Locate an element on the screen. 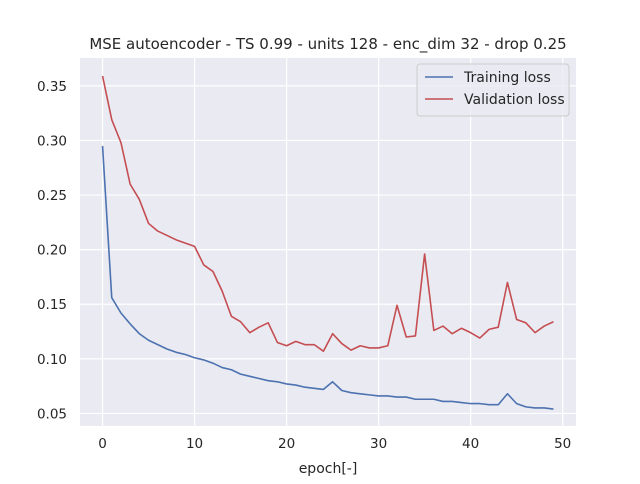  x-axis-label: epoch[-] is located at coordinates (328, 469).